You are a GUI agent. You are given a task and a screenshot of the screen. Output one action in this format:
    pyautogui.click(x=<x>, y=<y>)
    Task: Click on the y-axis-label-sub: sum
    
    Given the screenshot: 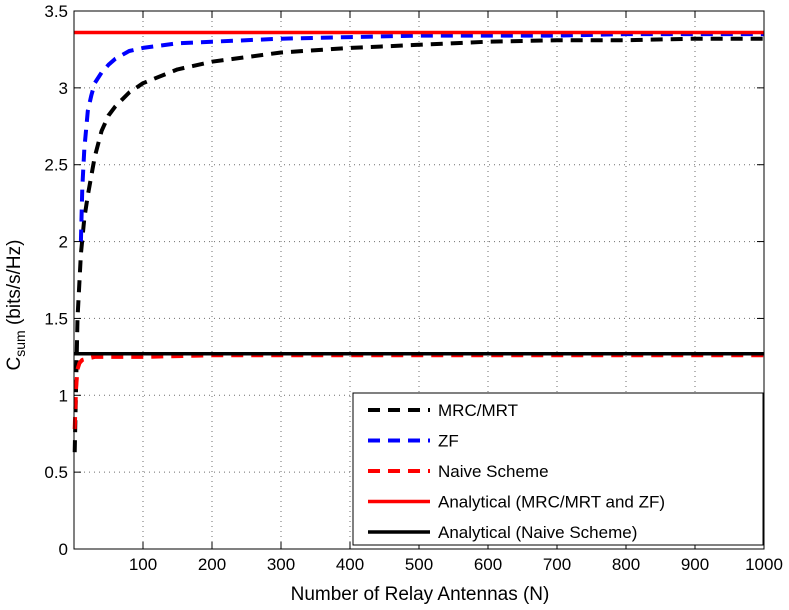 What is the action you would take?
    pyautogui.click(x=20, y=343)
    